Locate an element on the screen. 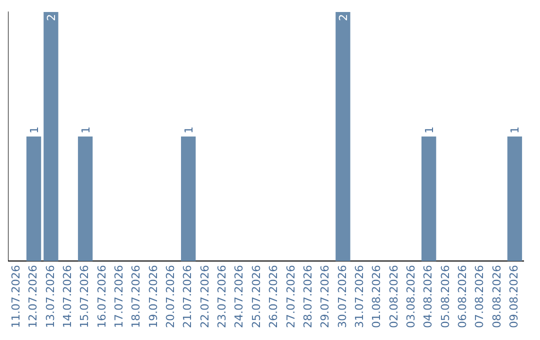  x-tick-label: 24.07.2026 is located at coordinates (239, 296).